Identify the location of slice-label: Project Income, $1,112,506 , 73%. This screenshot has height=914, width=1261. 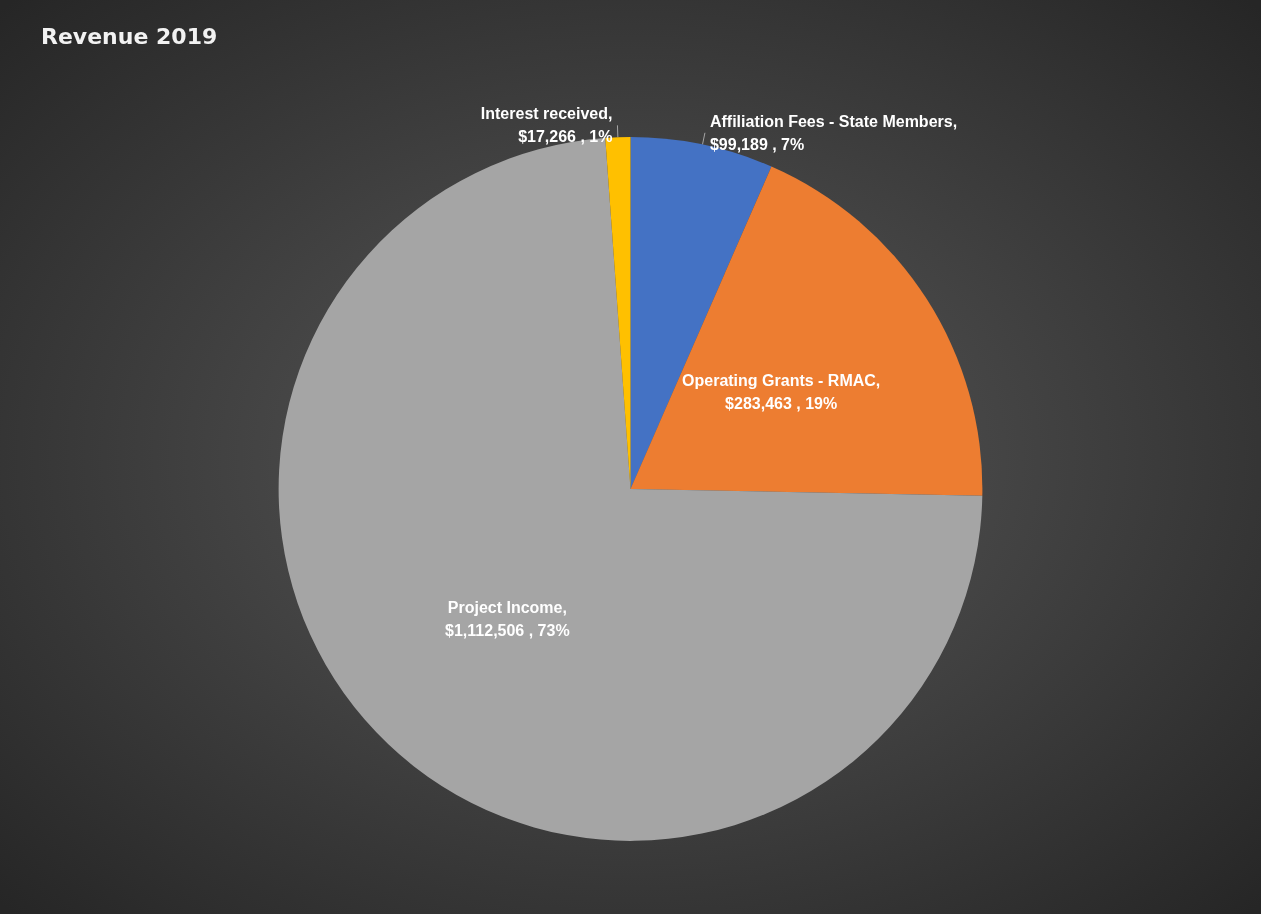
(507, 618).